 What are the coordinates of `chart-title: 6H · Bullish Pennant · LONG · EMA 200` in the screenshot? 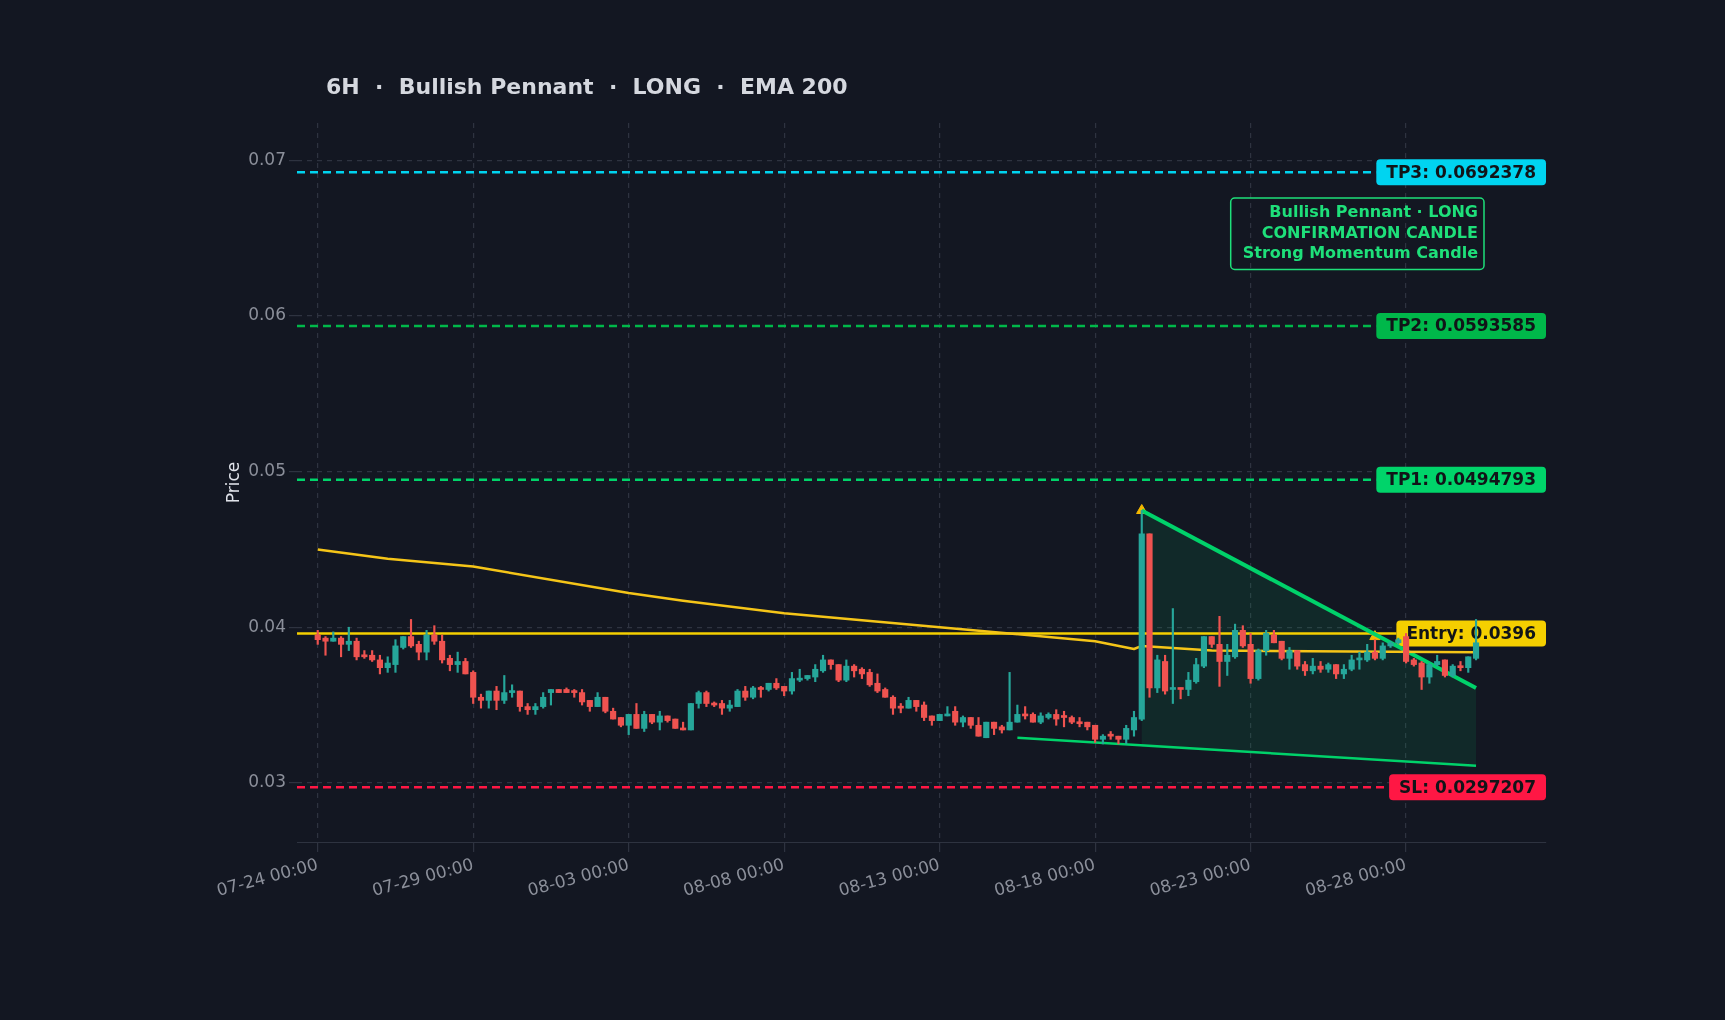 It's located at (587, 86).